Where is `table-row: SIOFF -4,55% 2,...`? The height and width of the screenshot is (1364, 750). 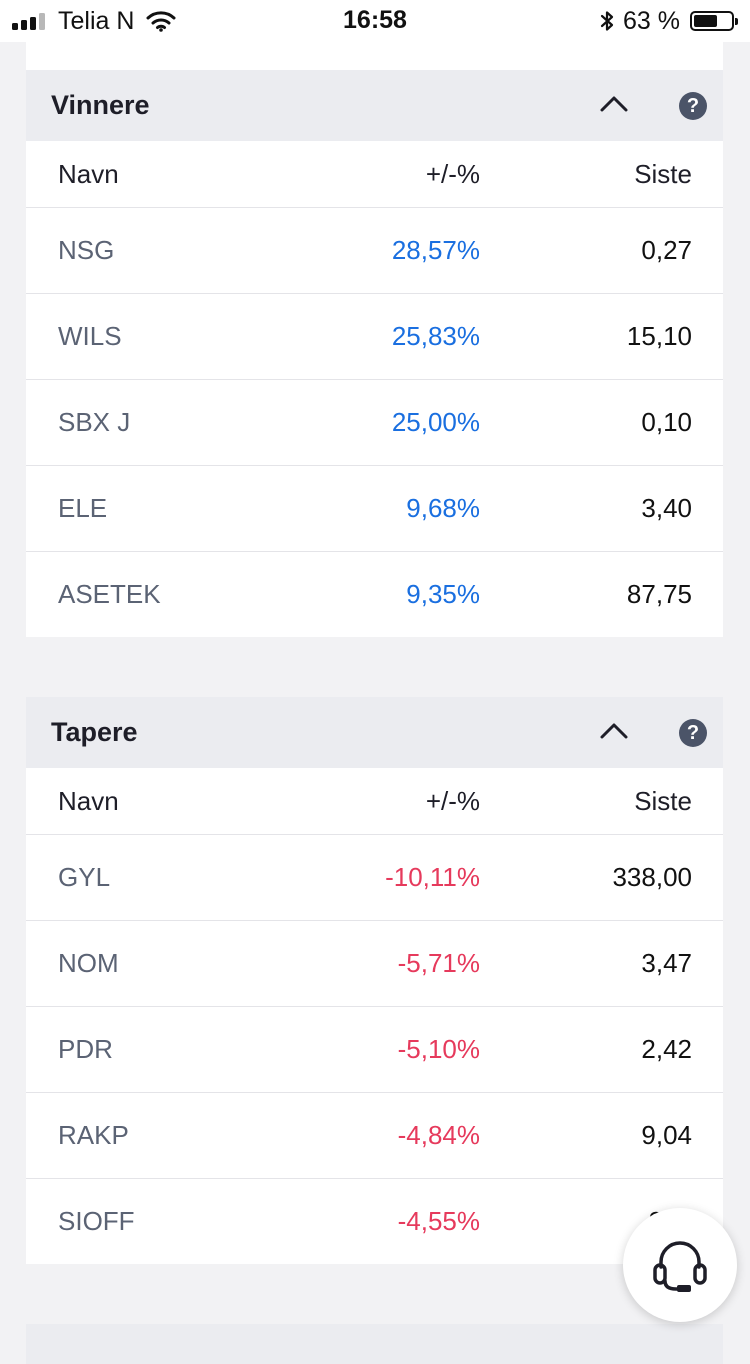
table-row: SIOFF -4,55% 2,... is located at coordinates (374, 1221).